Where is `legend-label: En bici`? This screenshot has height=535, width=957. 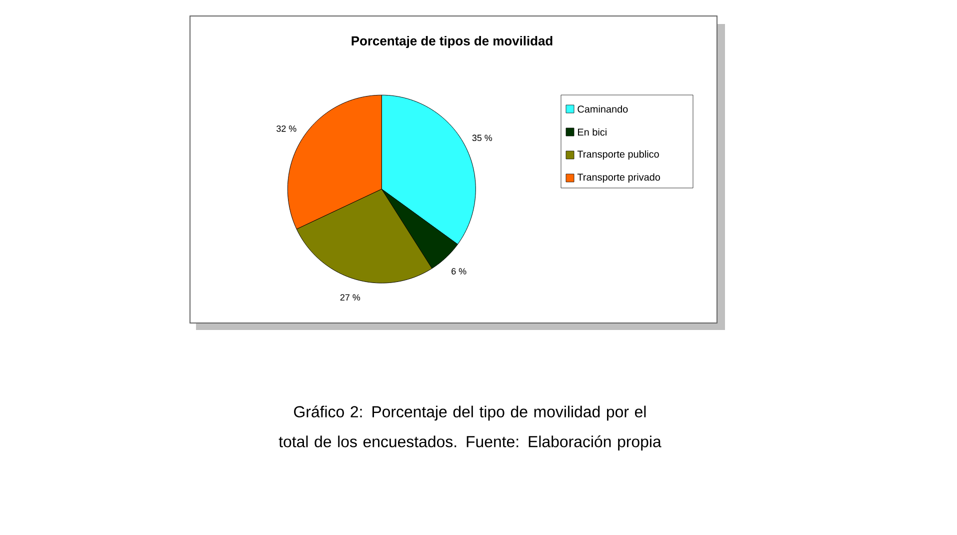
legend-label: En bici is located at coordinates (592, 132).